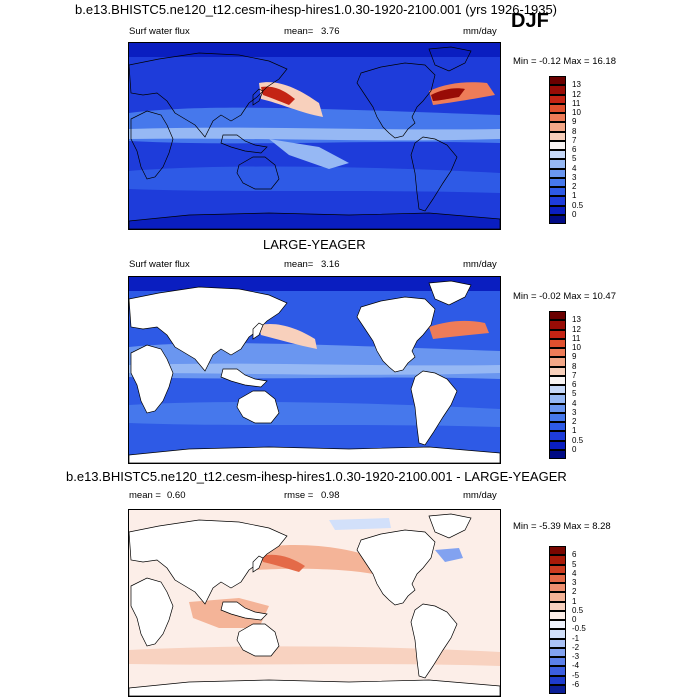 The height and width of the screenshot is (700, 700). What do you see at coordinates (576, 94) in the screenshot?
I see `colorbar-tick-label: 12` at bounding box center [576, 94].